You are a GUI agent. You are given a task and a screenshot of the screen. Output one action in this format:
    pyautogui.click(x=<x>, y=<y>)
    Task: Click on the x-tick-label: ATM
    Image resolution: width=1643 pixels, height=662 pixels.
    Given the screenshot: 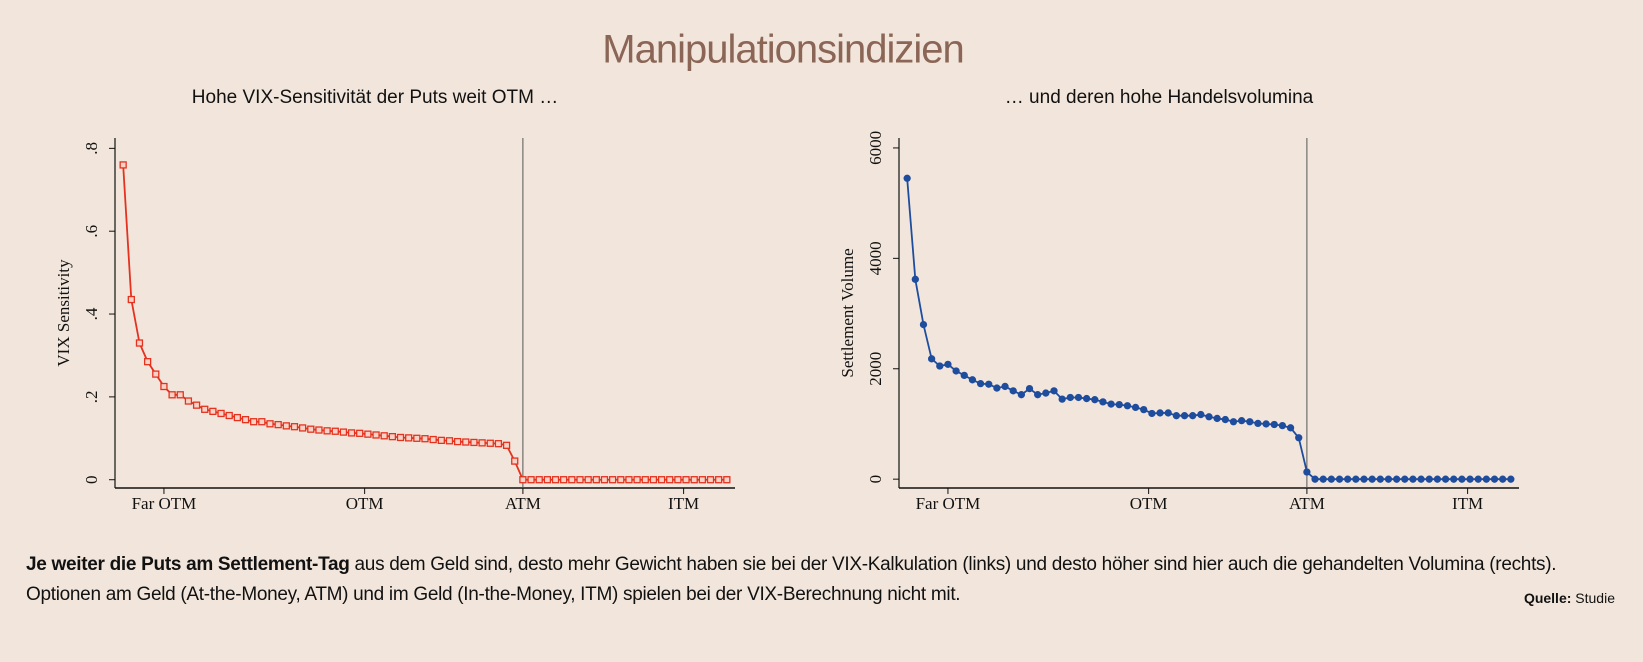 What is the action you would take?
    pyautogui.click(x=1307, y=503)
    